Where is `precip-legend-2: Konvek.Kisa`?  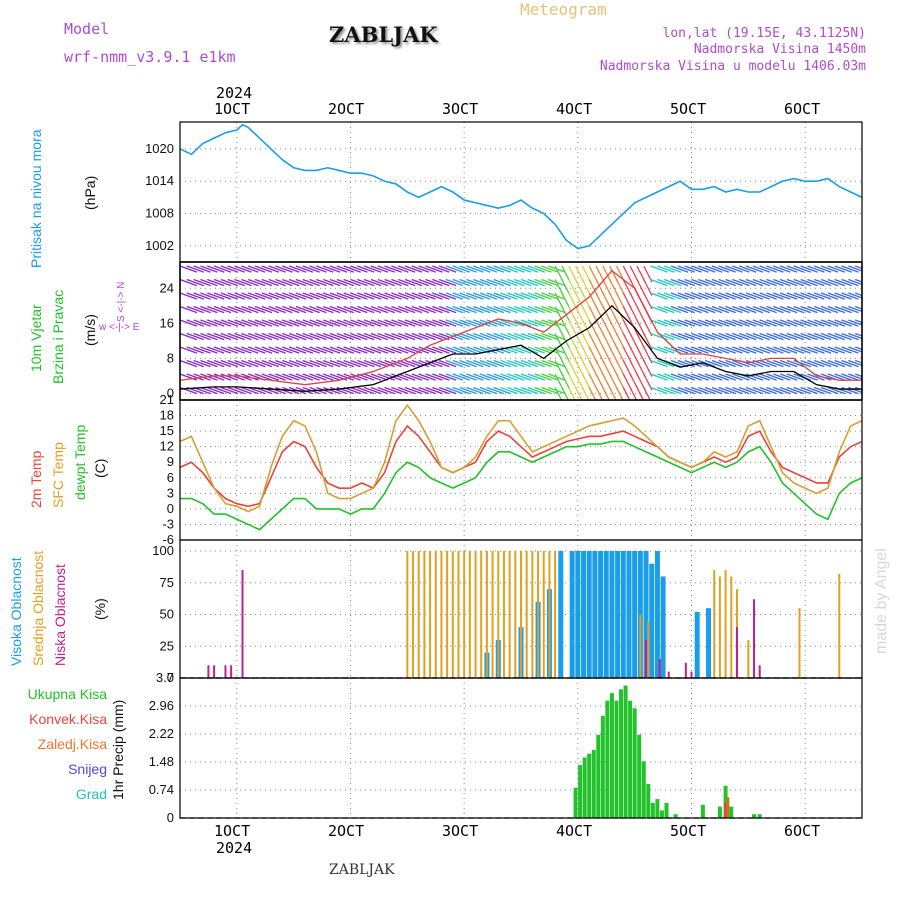
precip-legend-2: Konvek.Kisa is located at coordinates (68, 719).